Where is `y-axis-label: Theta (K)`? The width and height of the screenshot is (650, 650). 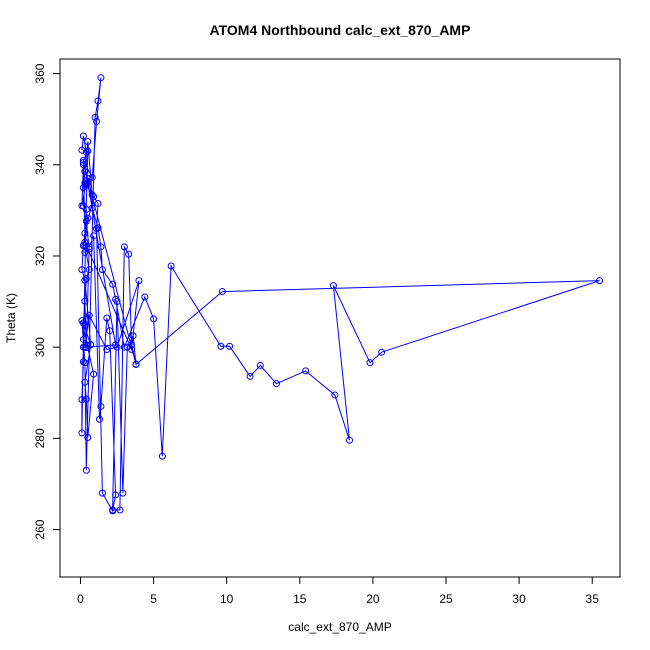 y-axis-label: Theta (K) is located at coordinates (11, 318).